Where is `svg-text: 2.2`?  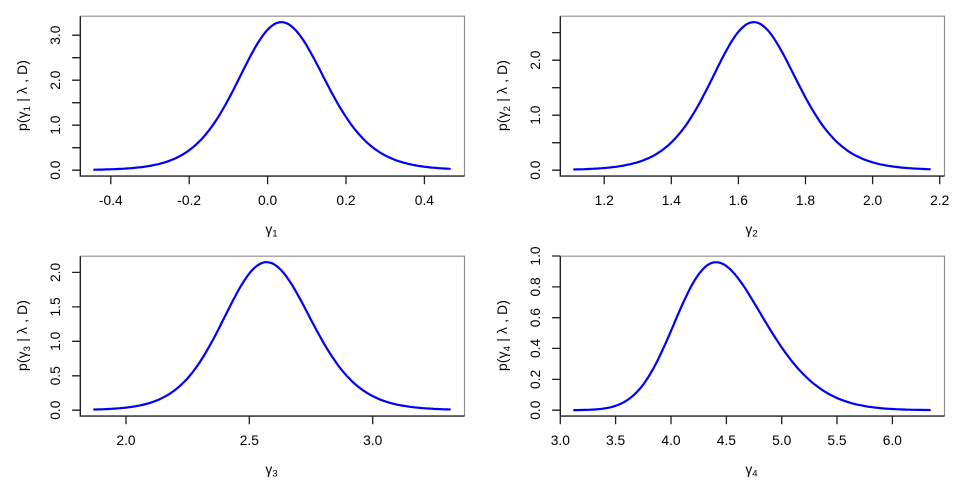
svg-text: 2.2 is located at coordinates (939, 200).